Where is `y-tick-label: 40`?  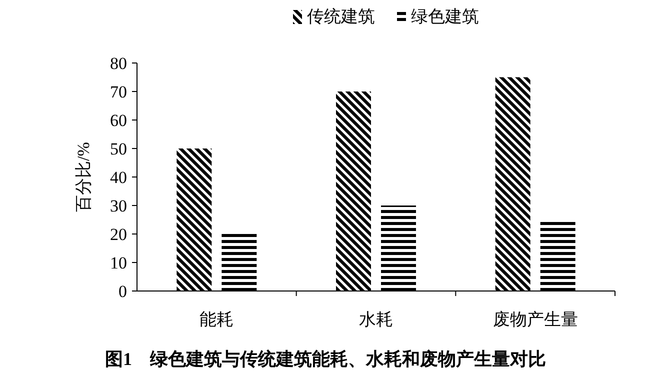 y-tick-label: 40 is located at coordinates (118, 177).